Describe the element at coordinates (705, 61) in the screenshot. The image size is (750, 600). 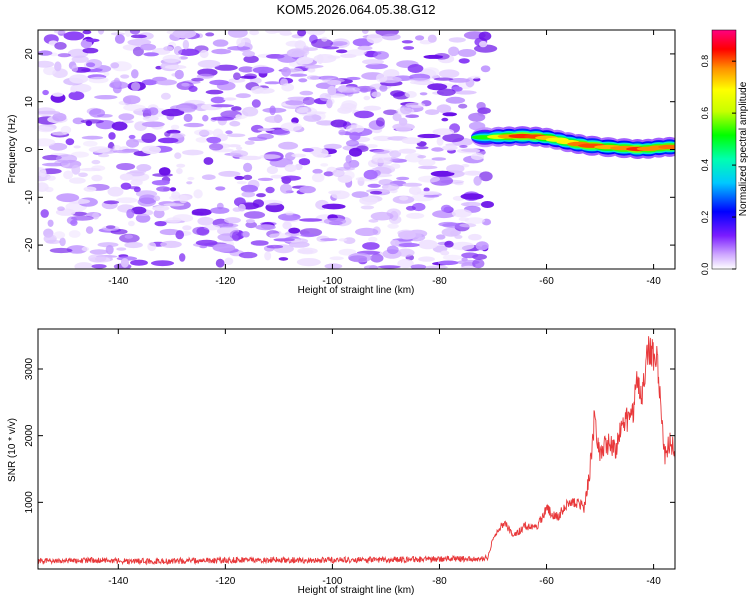
I see `colorbar-tick-label: 0.8` at that location.